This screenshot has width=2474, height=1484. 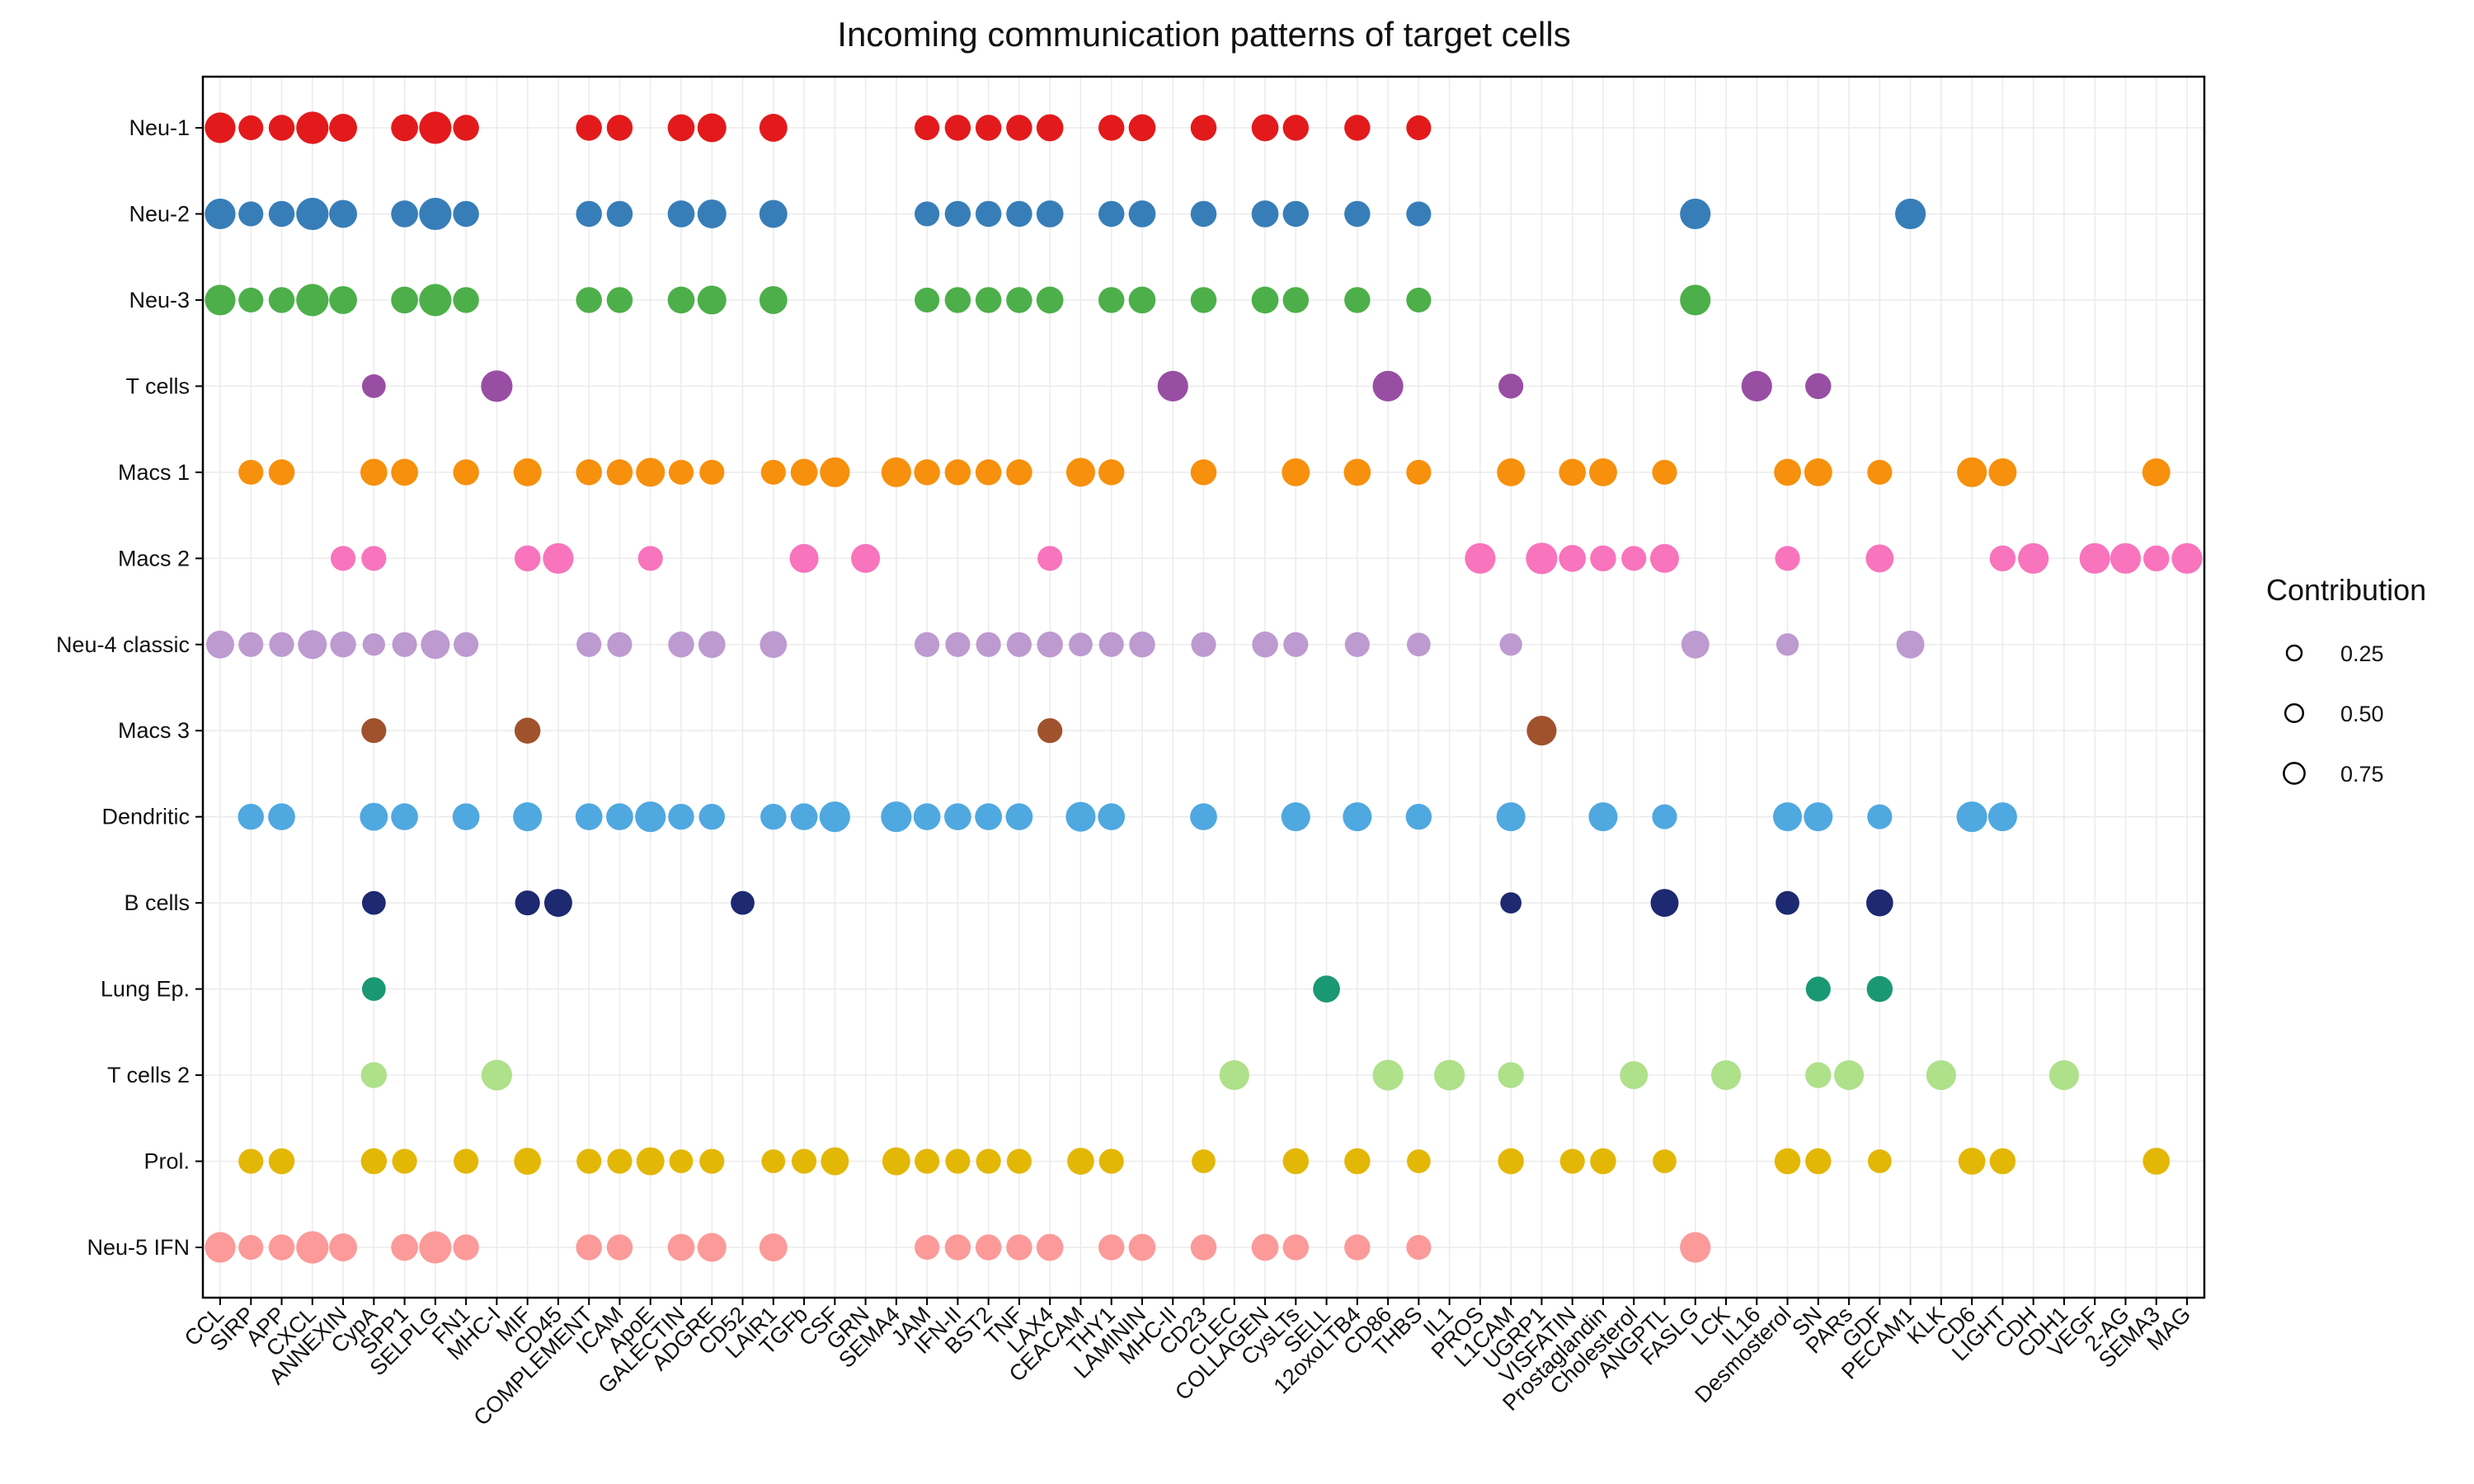 I want to click on y-tick-label: Neu-5 IFN, so click(x=138, y=1247).